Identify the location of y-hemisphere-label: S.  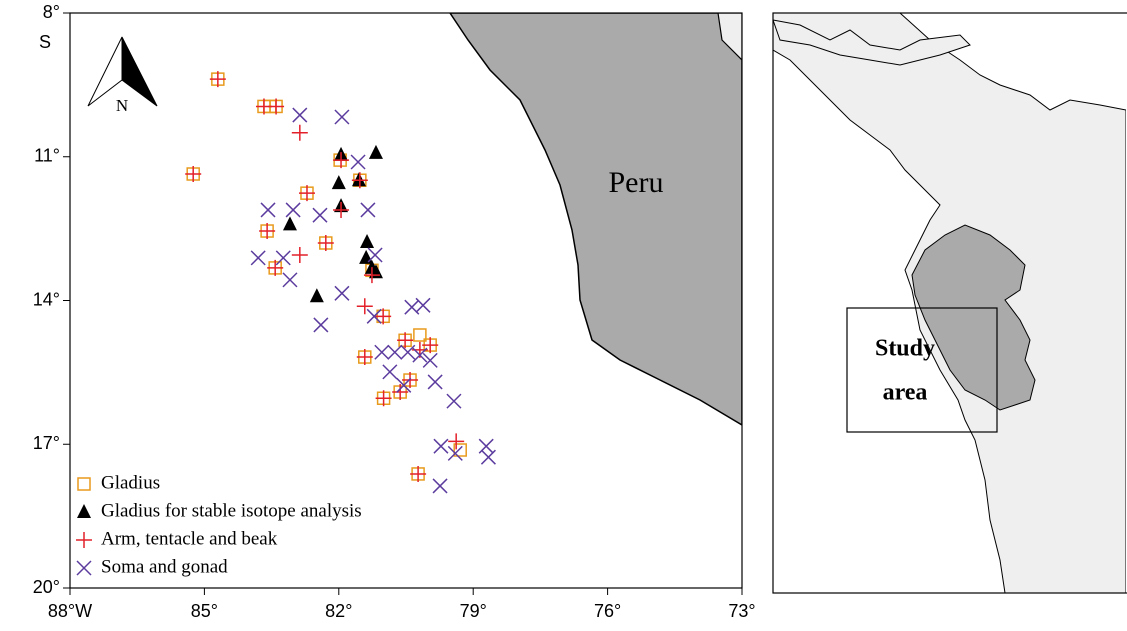
(45, 42).